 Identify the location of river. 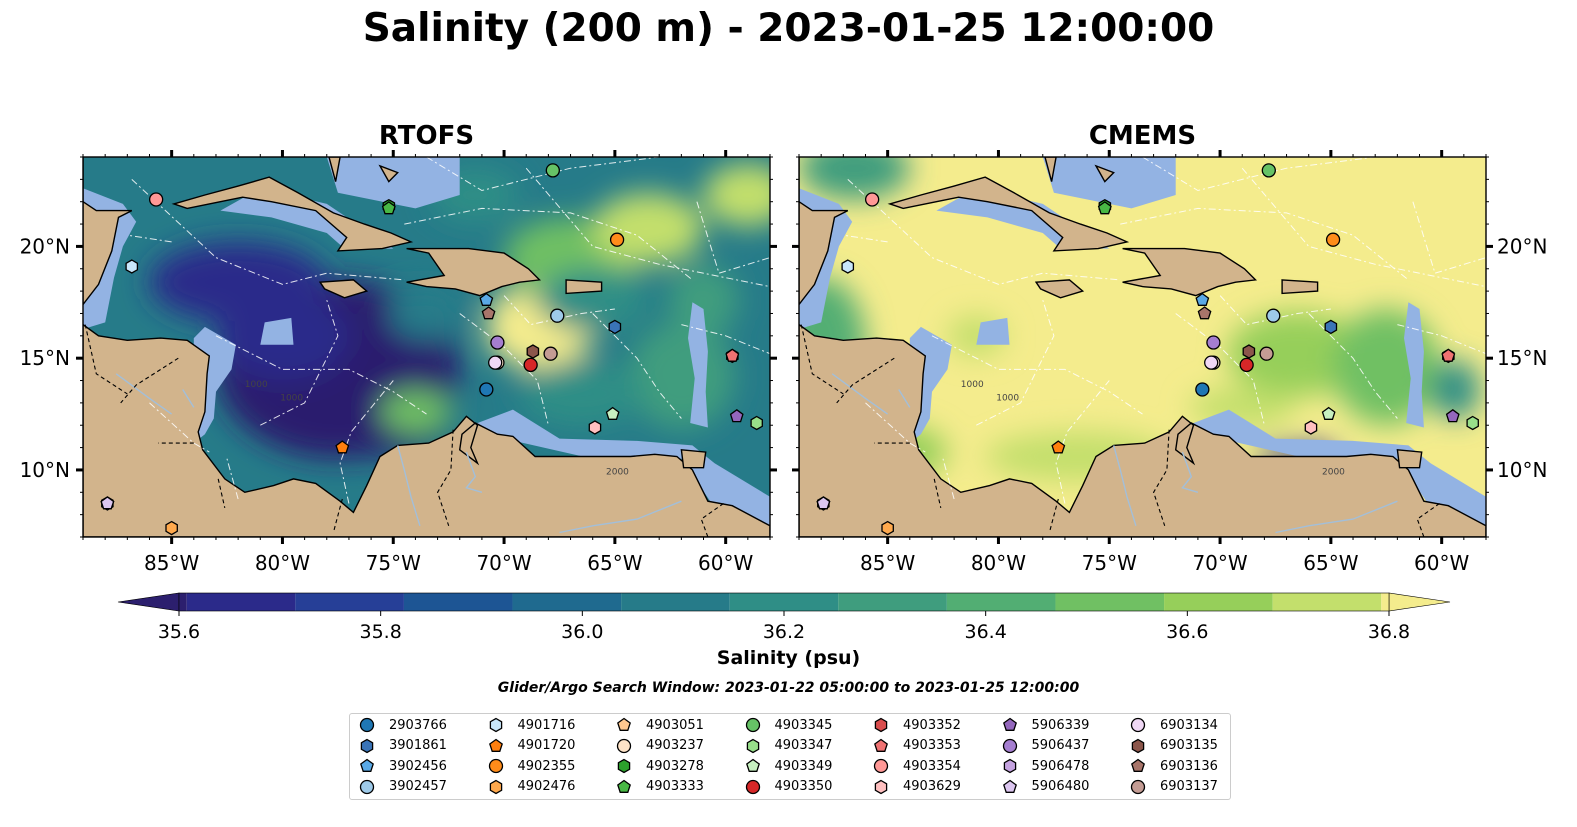
(1190, 472).